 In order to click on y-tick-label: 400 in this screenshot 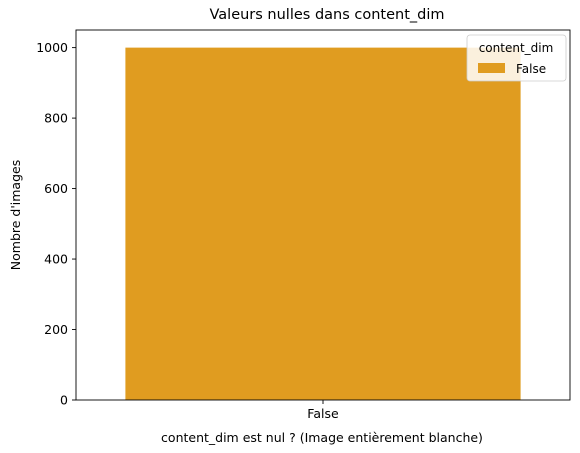, I will do `click(56, 259)`.